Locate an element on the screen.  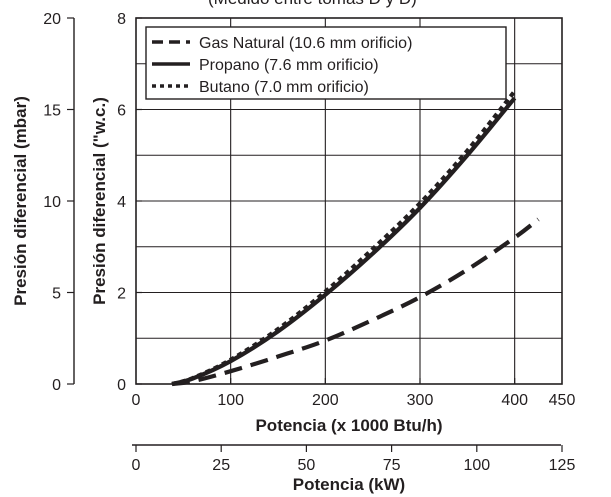
x-tick-label: 300 is located at coordinates (420, 400).